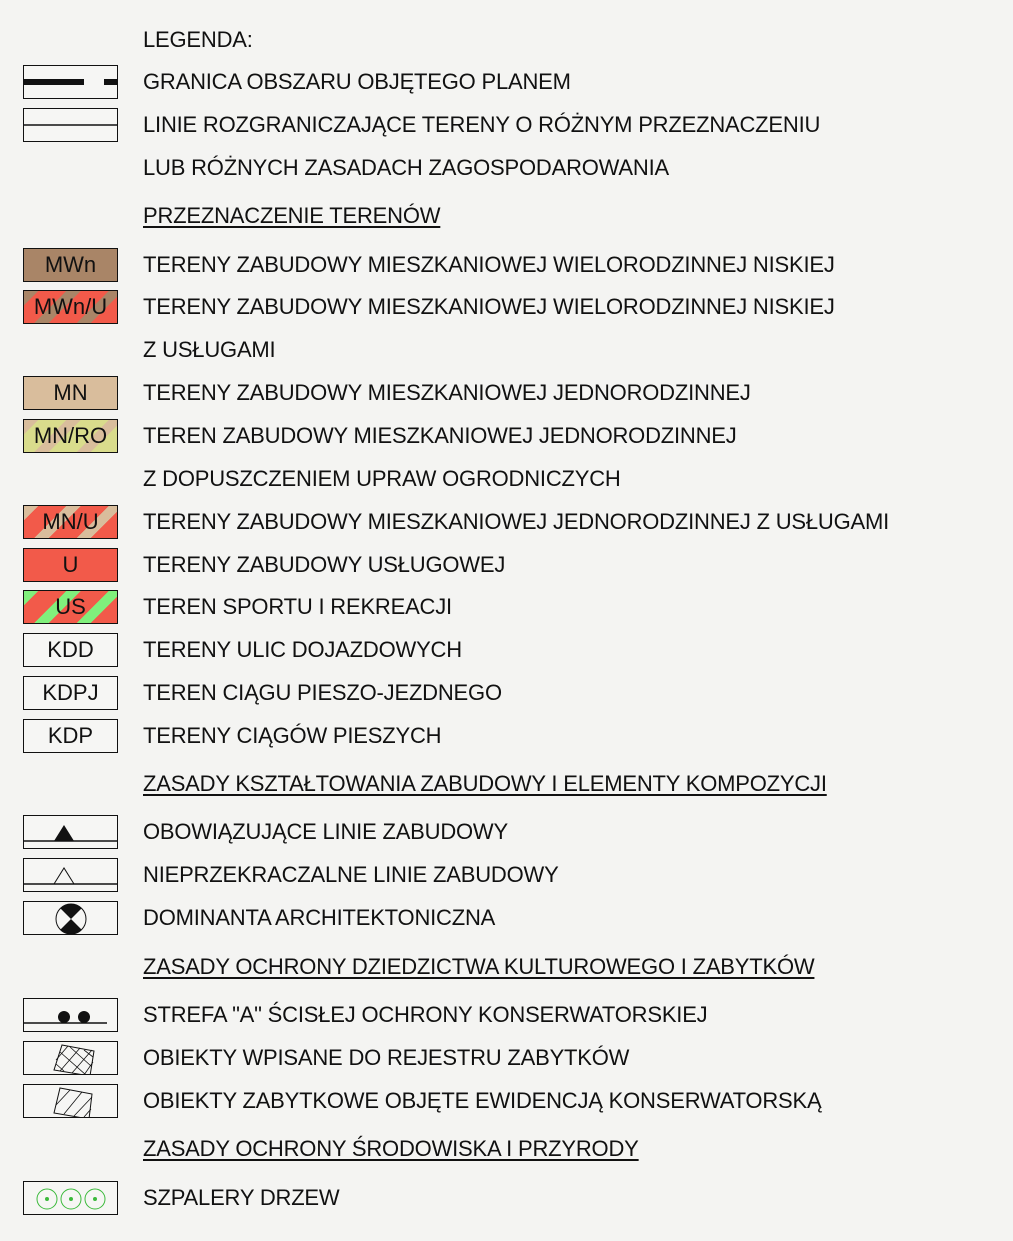  Describe the element at coordinates (70, 125) in the screenshot. I see `demarcation-line-icon` at that location.